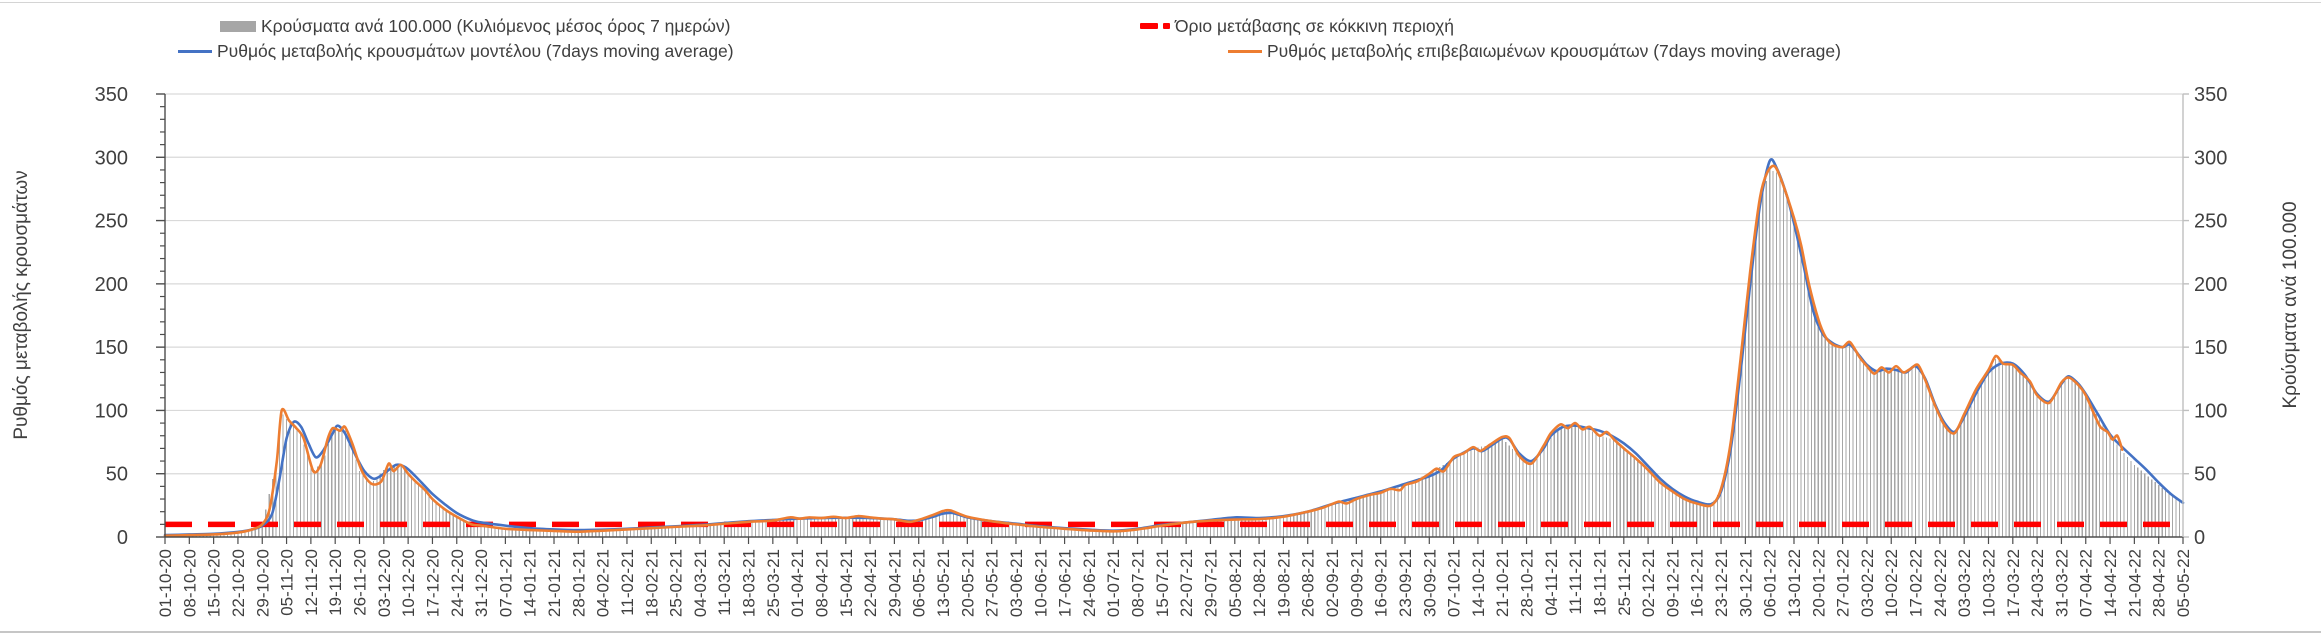 The image size is (2321, 641). I want to click on x-tick-label: 28-01-21, so click(578, 583).